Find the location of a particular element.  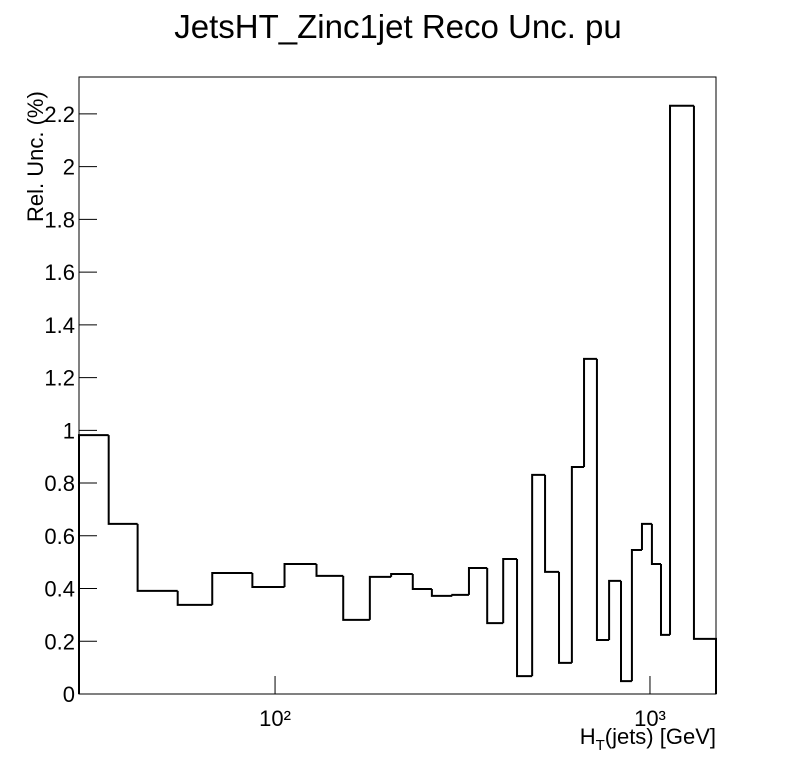

x-axis-label: HT(jets) [GeV] is located at coordinates (648, 739).